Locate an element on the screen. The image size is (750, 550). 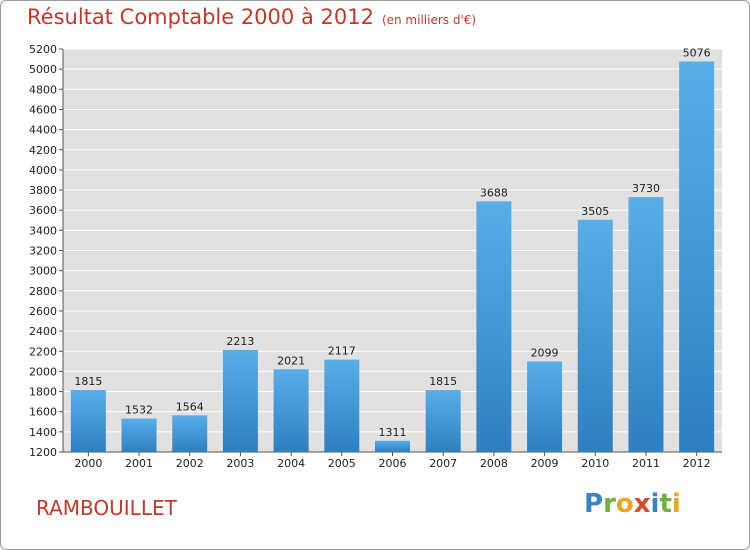
x-tick-label-2000: 2000 is located at coordinates (88, 463).